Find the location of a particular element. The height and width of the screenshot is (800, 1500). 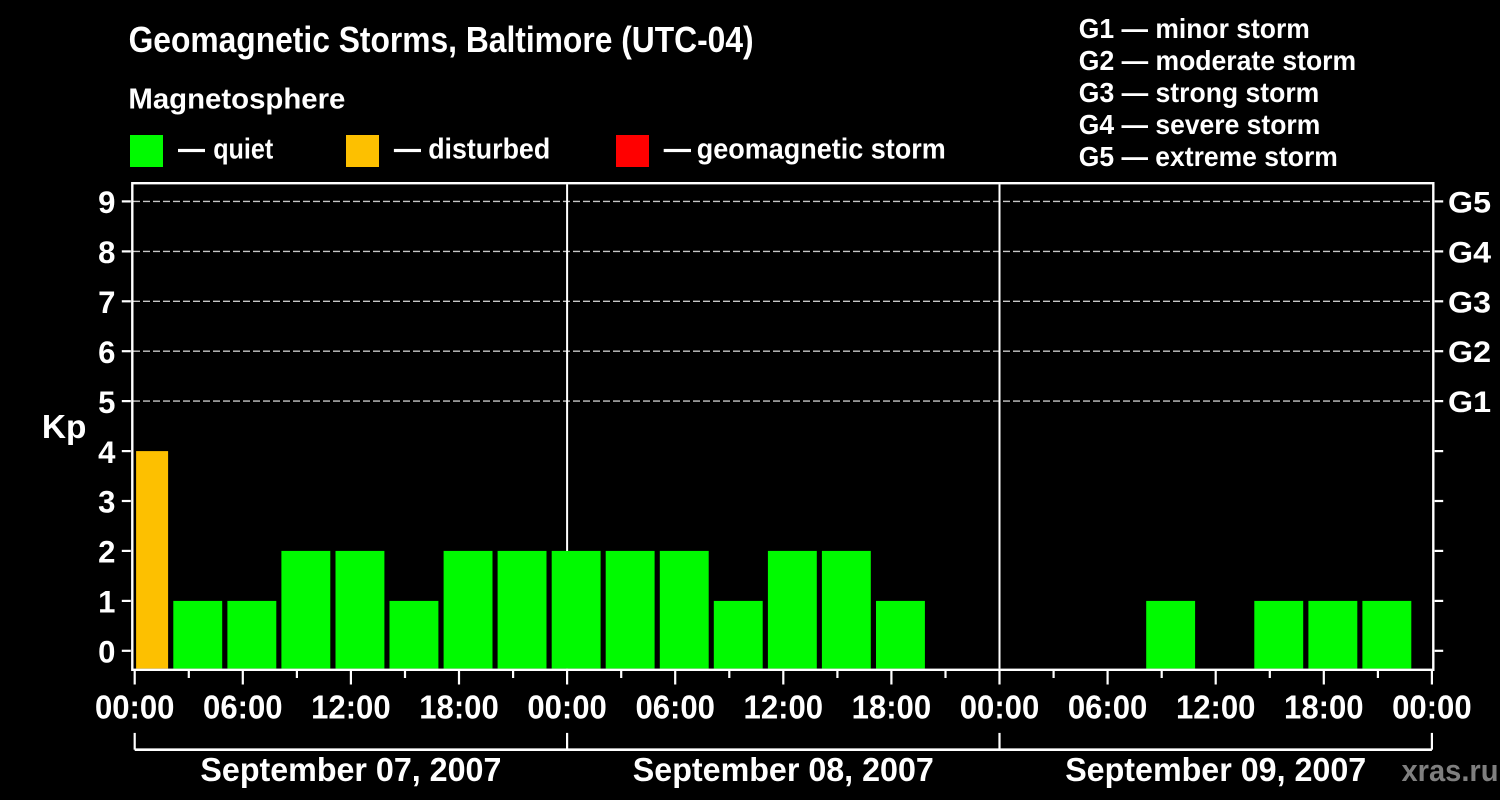

svg-text: geomagnetic storm is located at coordinates (821, 149).